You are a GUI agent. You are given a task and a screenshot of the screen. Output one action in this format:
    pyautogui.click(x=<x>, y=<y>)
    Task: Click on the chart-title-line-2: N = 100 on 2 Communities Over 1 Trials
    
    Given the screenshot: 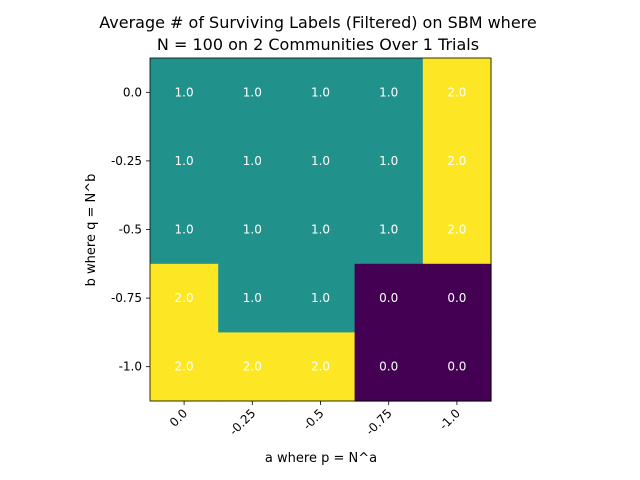 What is the action you would take?
    pyautogui.click(x=318, y=44)
    